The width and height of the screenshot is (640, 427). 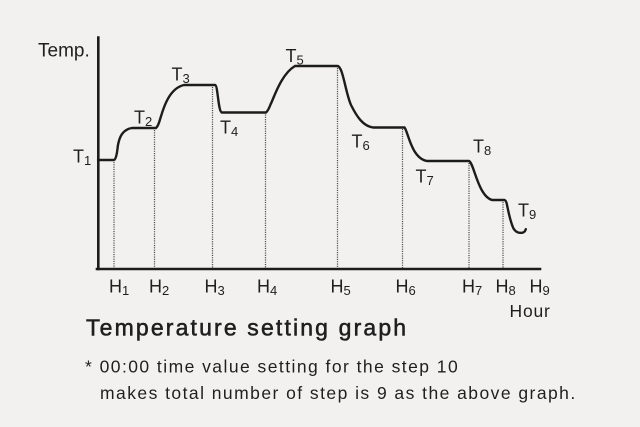 What do you see at coordinates (229, 129) in the screenshot?
I see `svg-text: T4` at bounding box center [229, 129].